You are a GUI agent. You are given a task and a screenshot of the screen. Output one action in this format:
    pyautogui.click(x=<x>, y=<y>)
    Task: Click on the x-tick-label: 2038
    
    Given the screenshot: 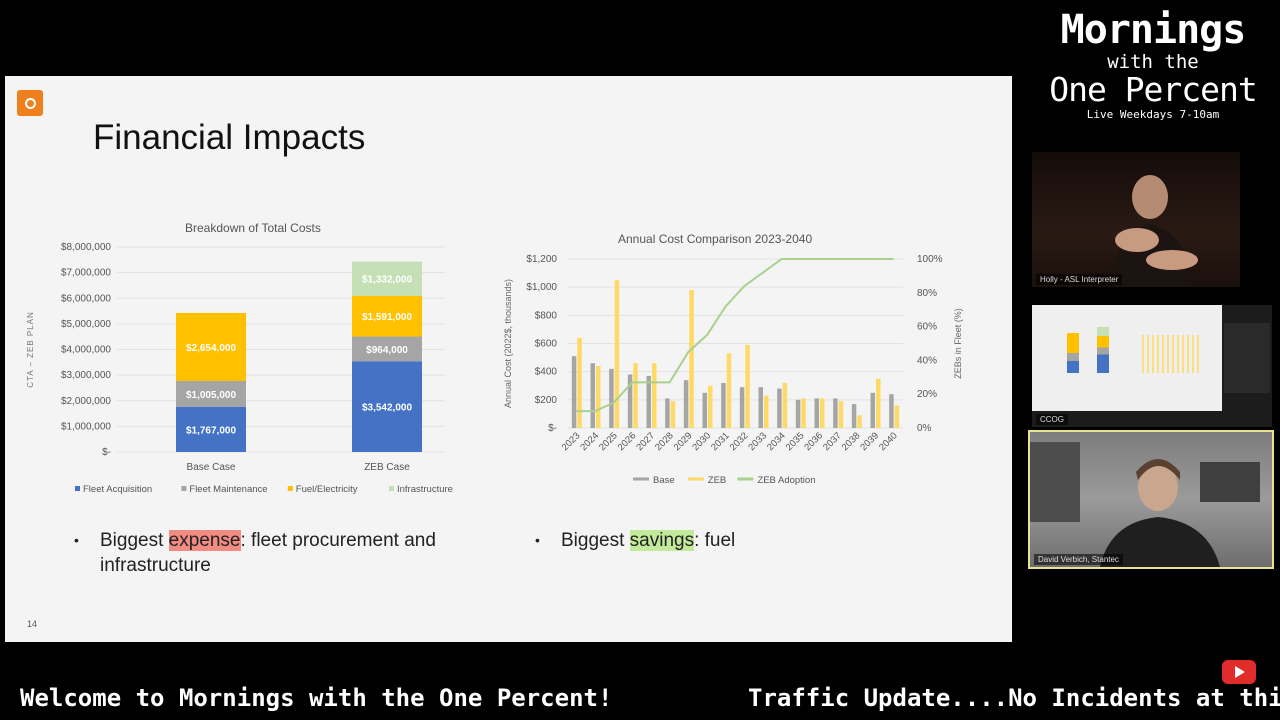 What is the action you would take?
    pyautogui.click(x=851, y=441)
    